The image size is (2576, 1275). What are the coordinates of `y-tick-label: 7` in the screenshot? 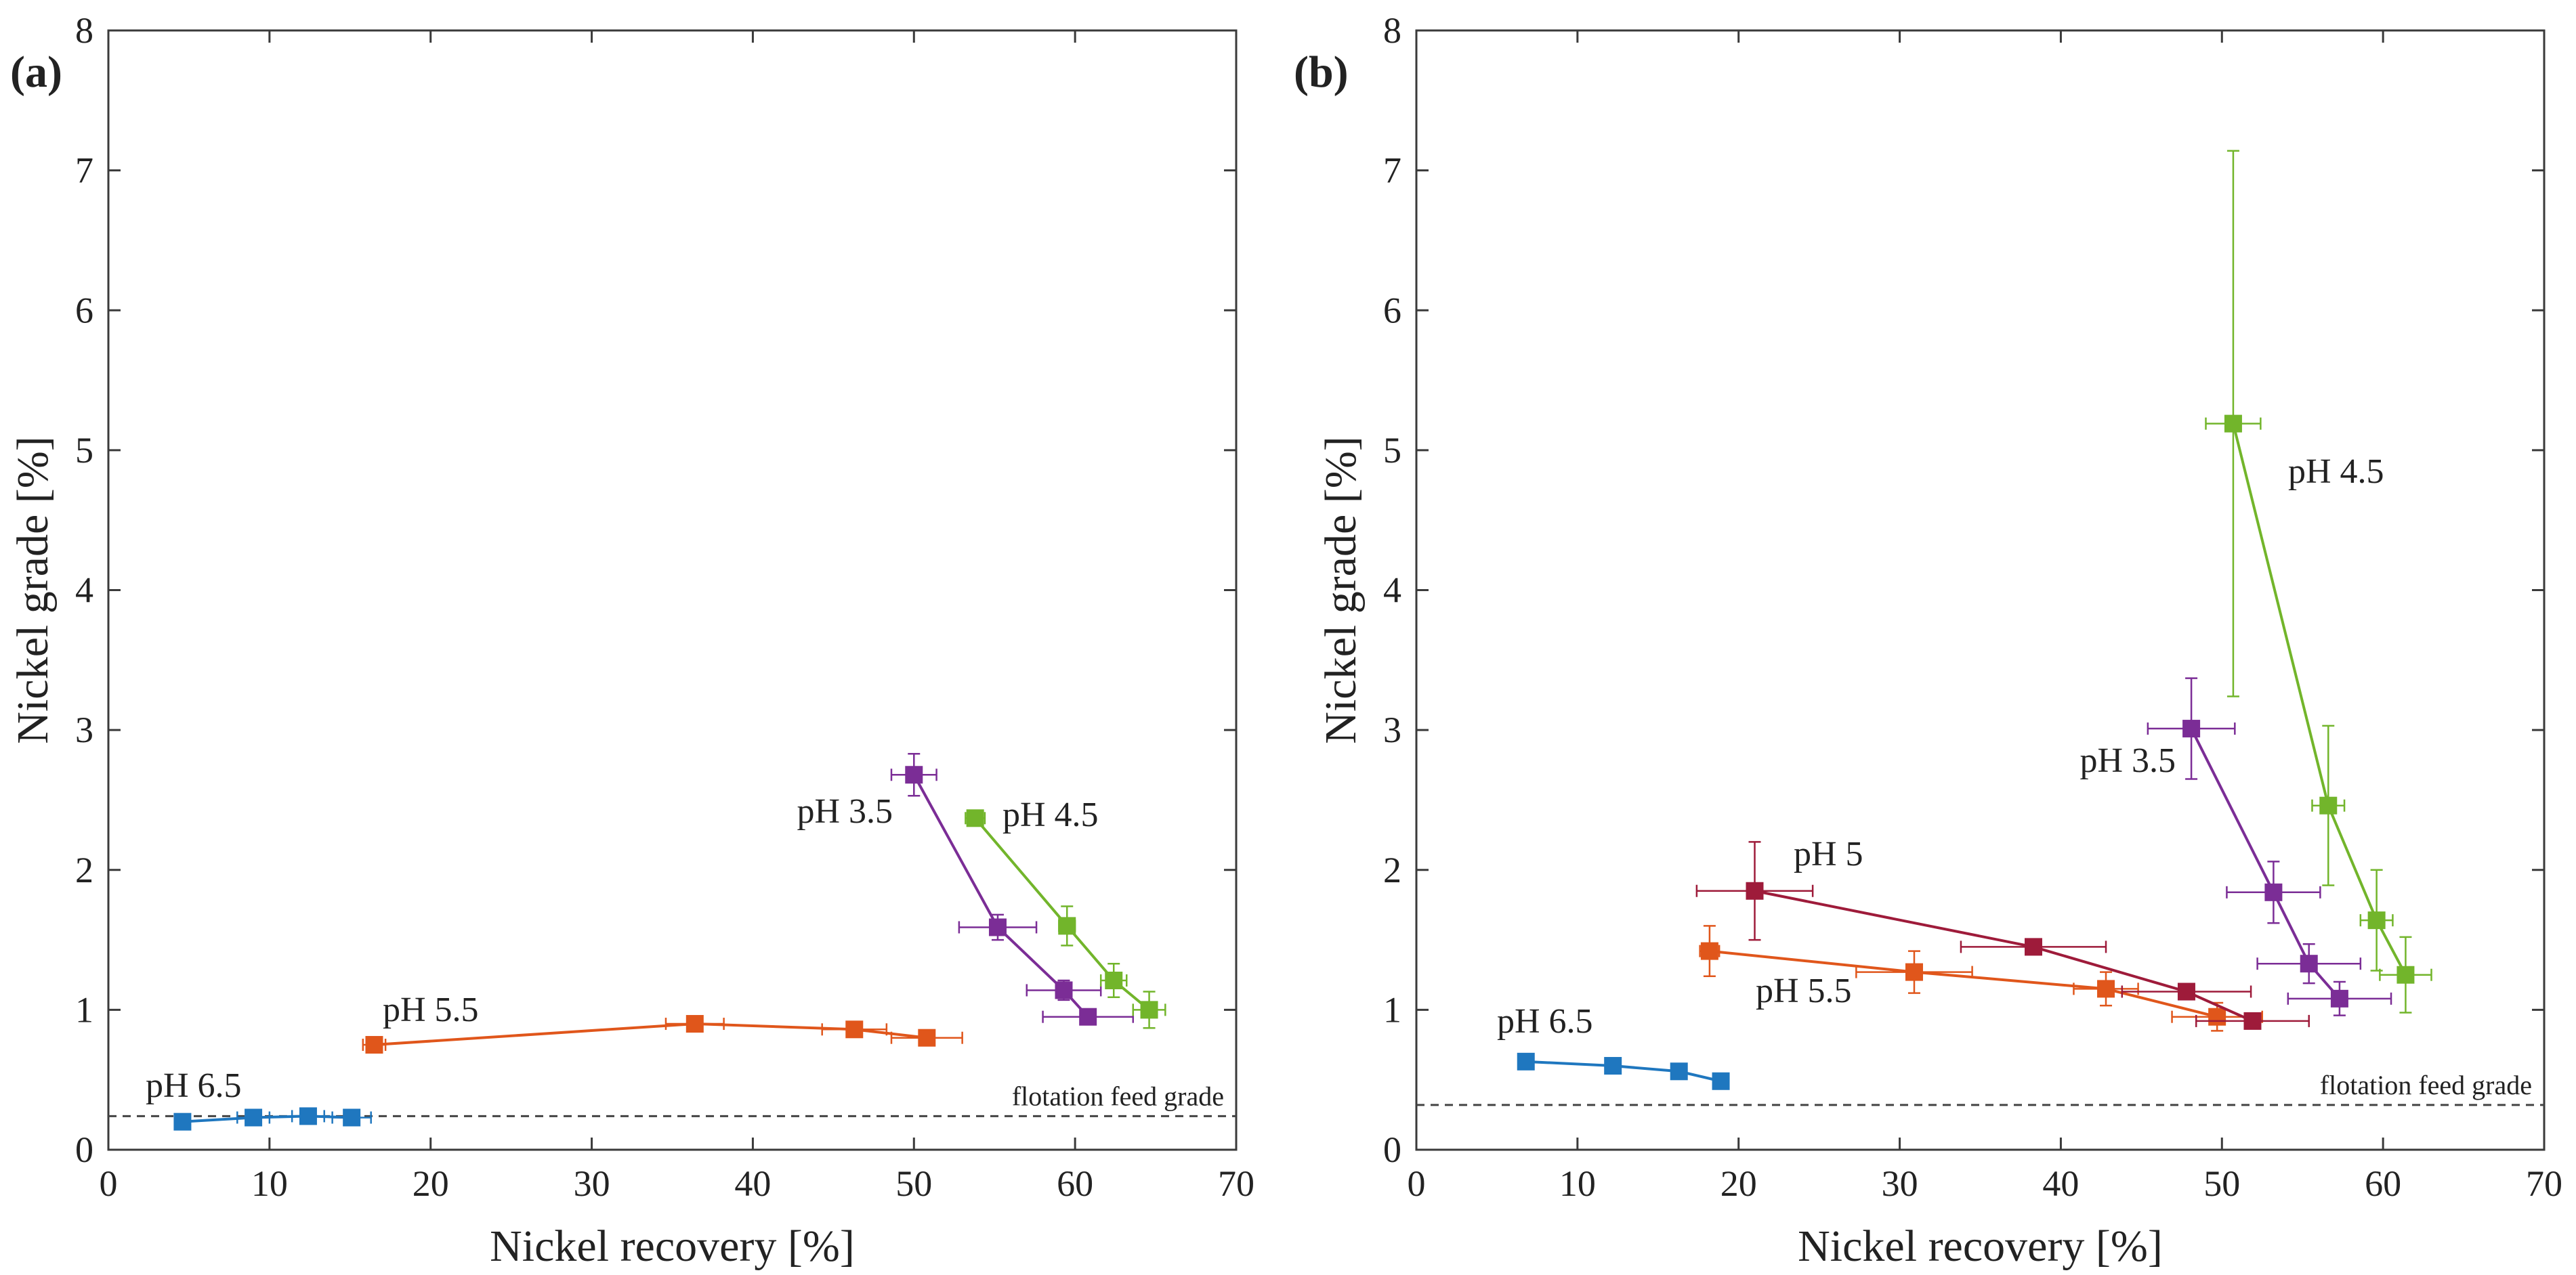 It's located at (1392, 170).